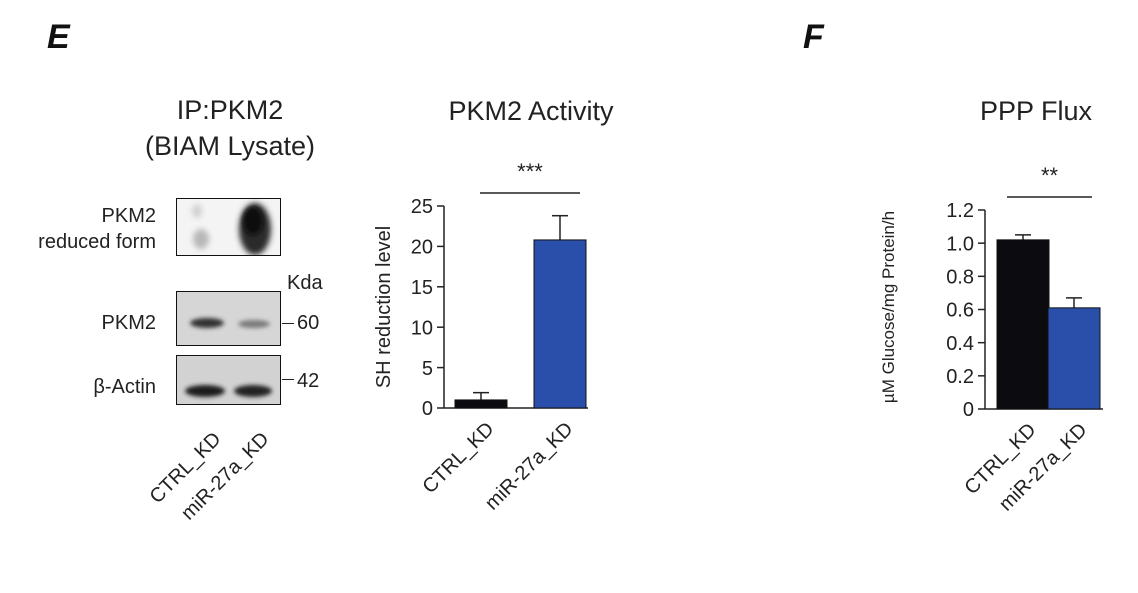 The image size is (1138, 593). What do you see at coordinates (422, 207) in the screenshot?
I see `y-tick-label: 25` at bounding box center [422, 207].